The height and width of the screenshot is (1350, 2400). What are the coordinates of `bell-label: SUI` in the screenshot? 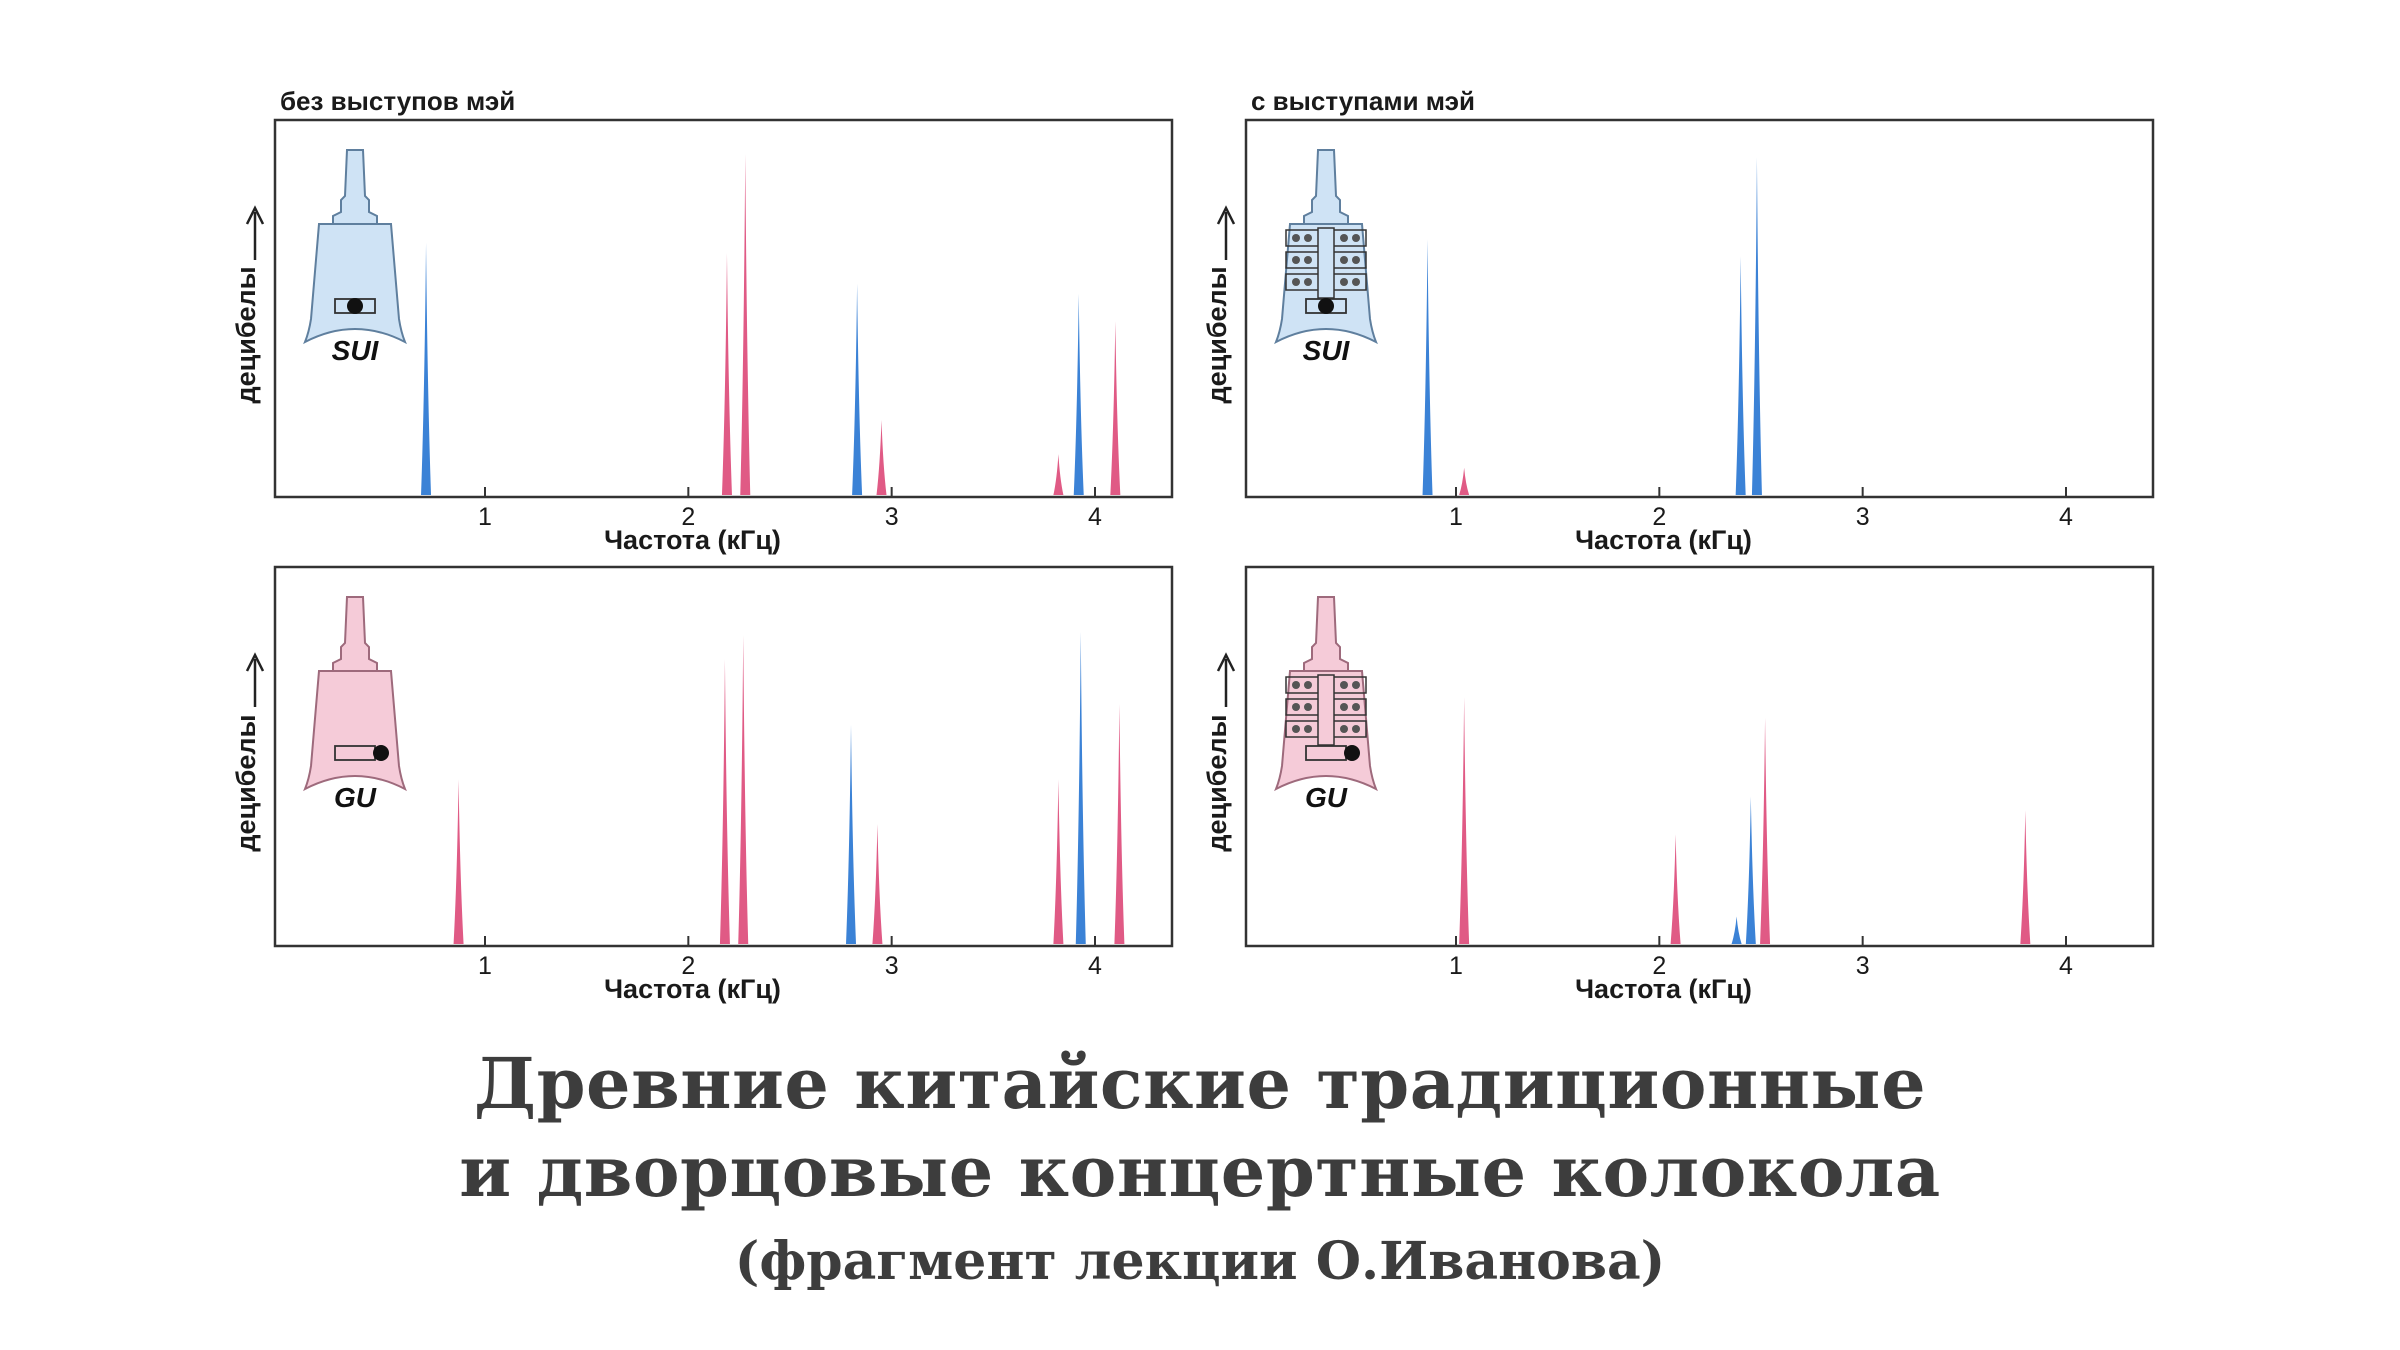 It's located at (356, 350).